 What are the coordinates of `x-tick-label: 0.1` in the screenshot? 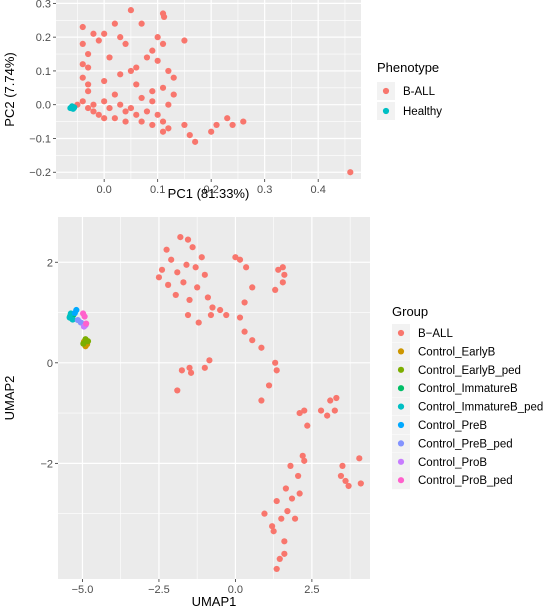 It's located at (157, 190).